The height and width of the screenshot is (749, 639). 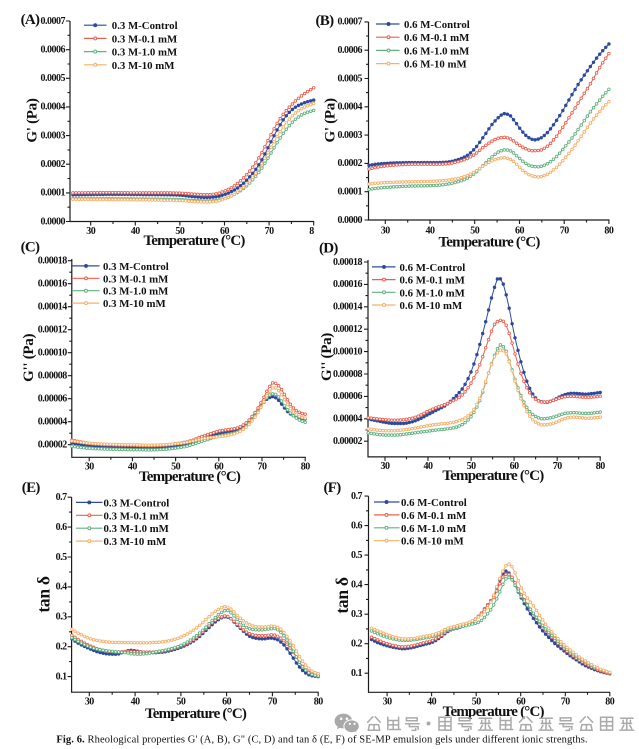 What do you see at coordinates (432, 293) in the screenshot?
I see `svg-text: 0.6 M-1.0 mM` at bounding box center [432, 293].